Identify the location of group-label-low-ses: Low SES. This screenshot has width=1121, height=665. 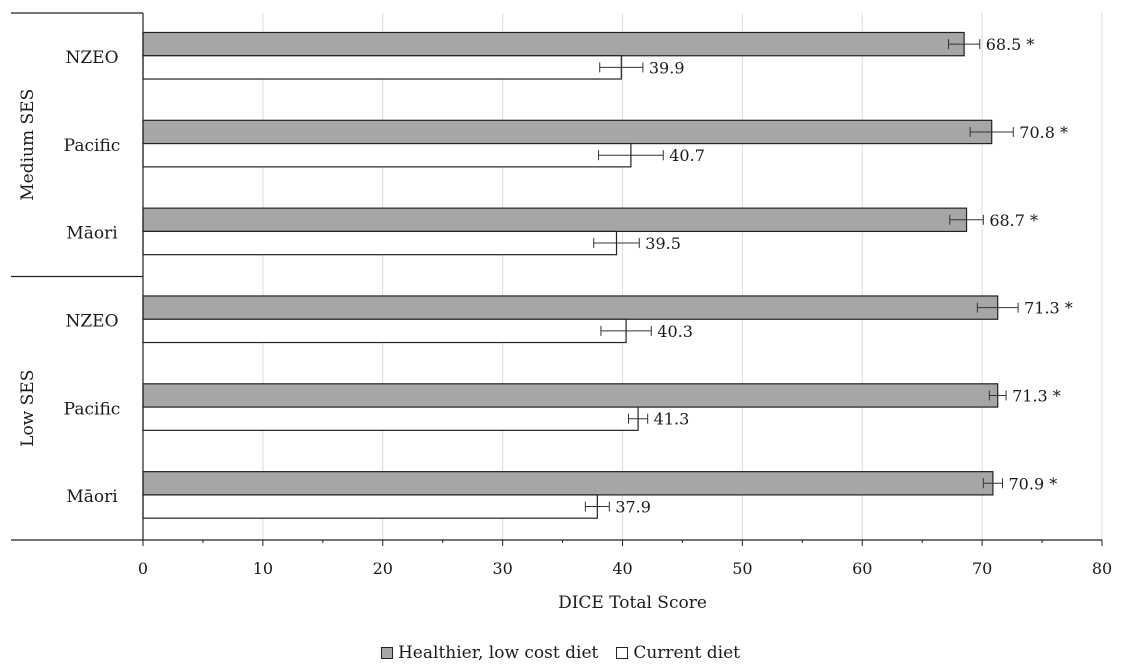
(28, 408).